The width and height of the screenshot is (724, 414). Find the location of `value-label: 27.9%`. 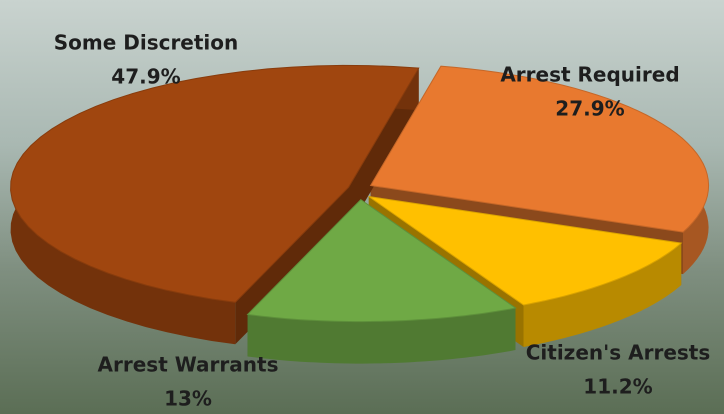

value-label: 27.9% is located at coordinates (589, 109).